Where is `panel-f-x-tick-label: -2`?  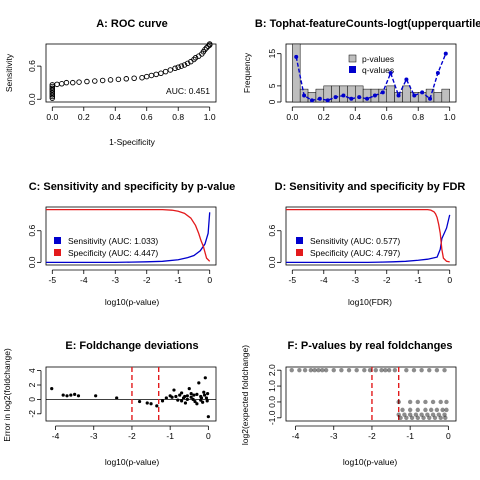 panel-f-x-tick-label: -2 is located at coordinates (372, 436).